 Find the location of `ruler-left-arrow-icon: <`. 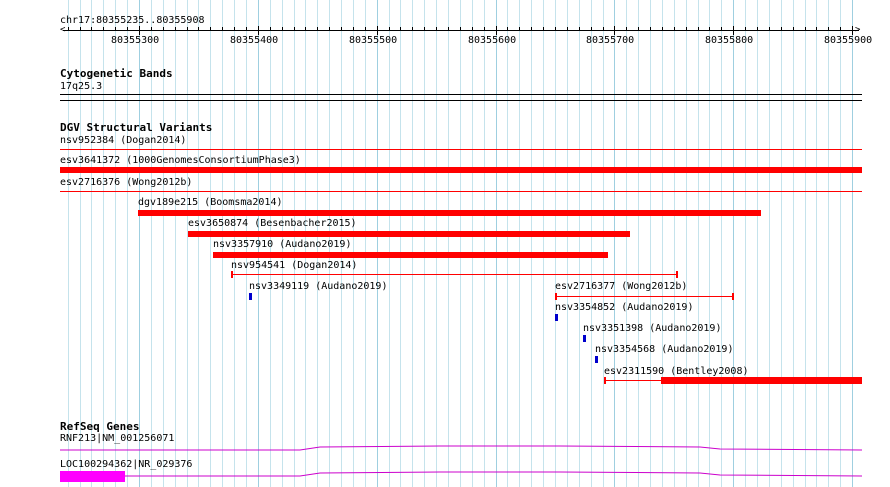

ruler-left-arrow-icon: < is located at coordinates (63, 30).